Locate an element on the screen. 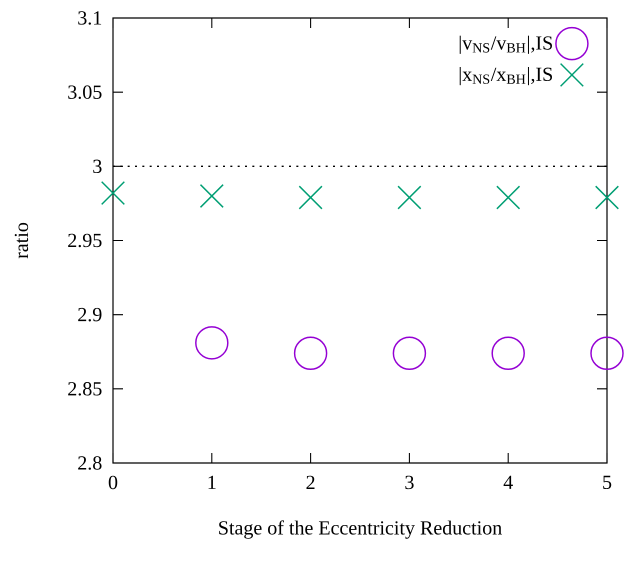 The height and width of the screenshot is (565, 624). y-tick-label: 3 is located at coordinates (97, 167).